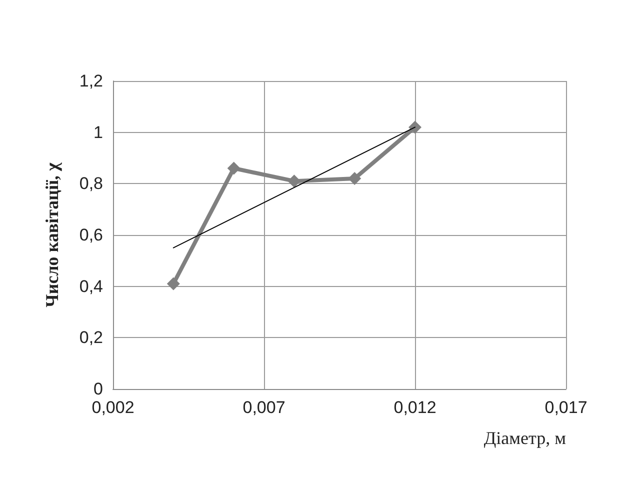 The height and width of the screenshot is (488, 617). What do you see at coordinates (91, 81) in the screenshot?
I see `y-tick-label: 1,2` at bounding box center [91, 81].